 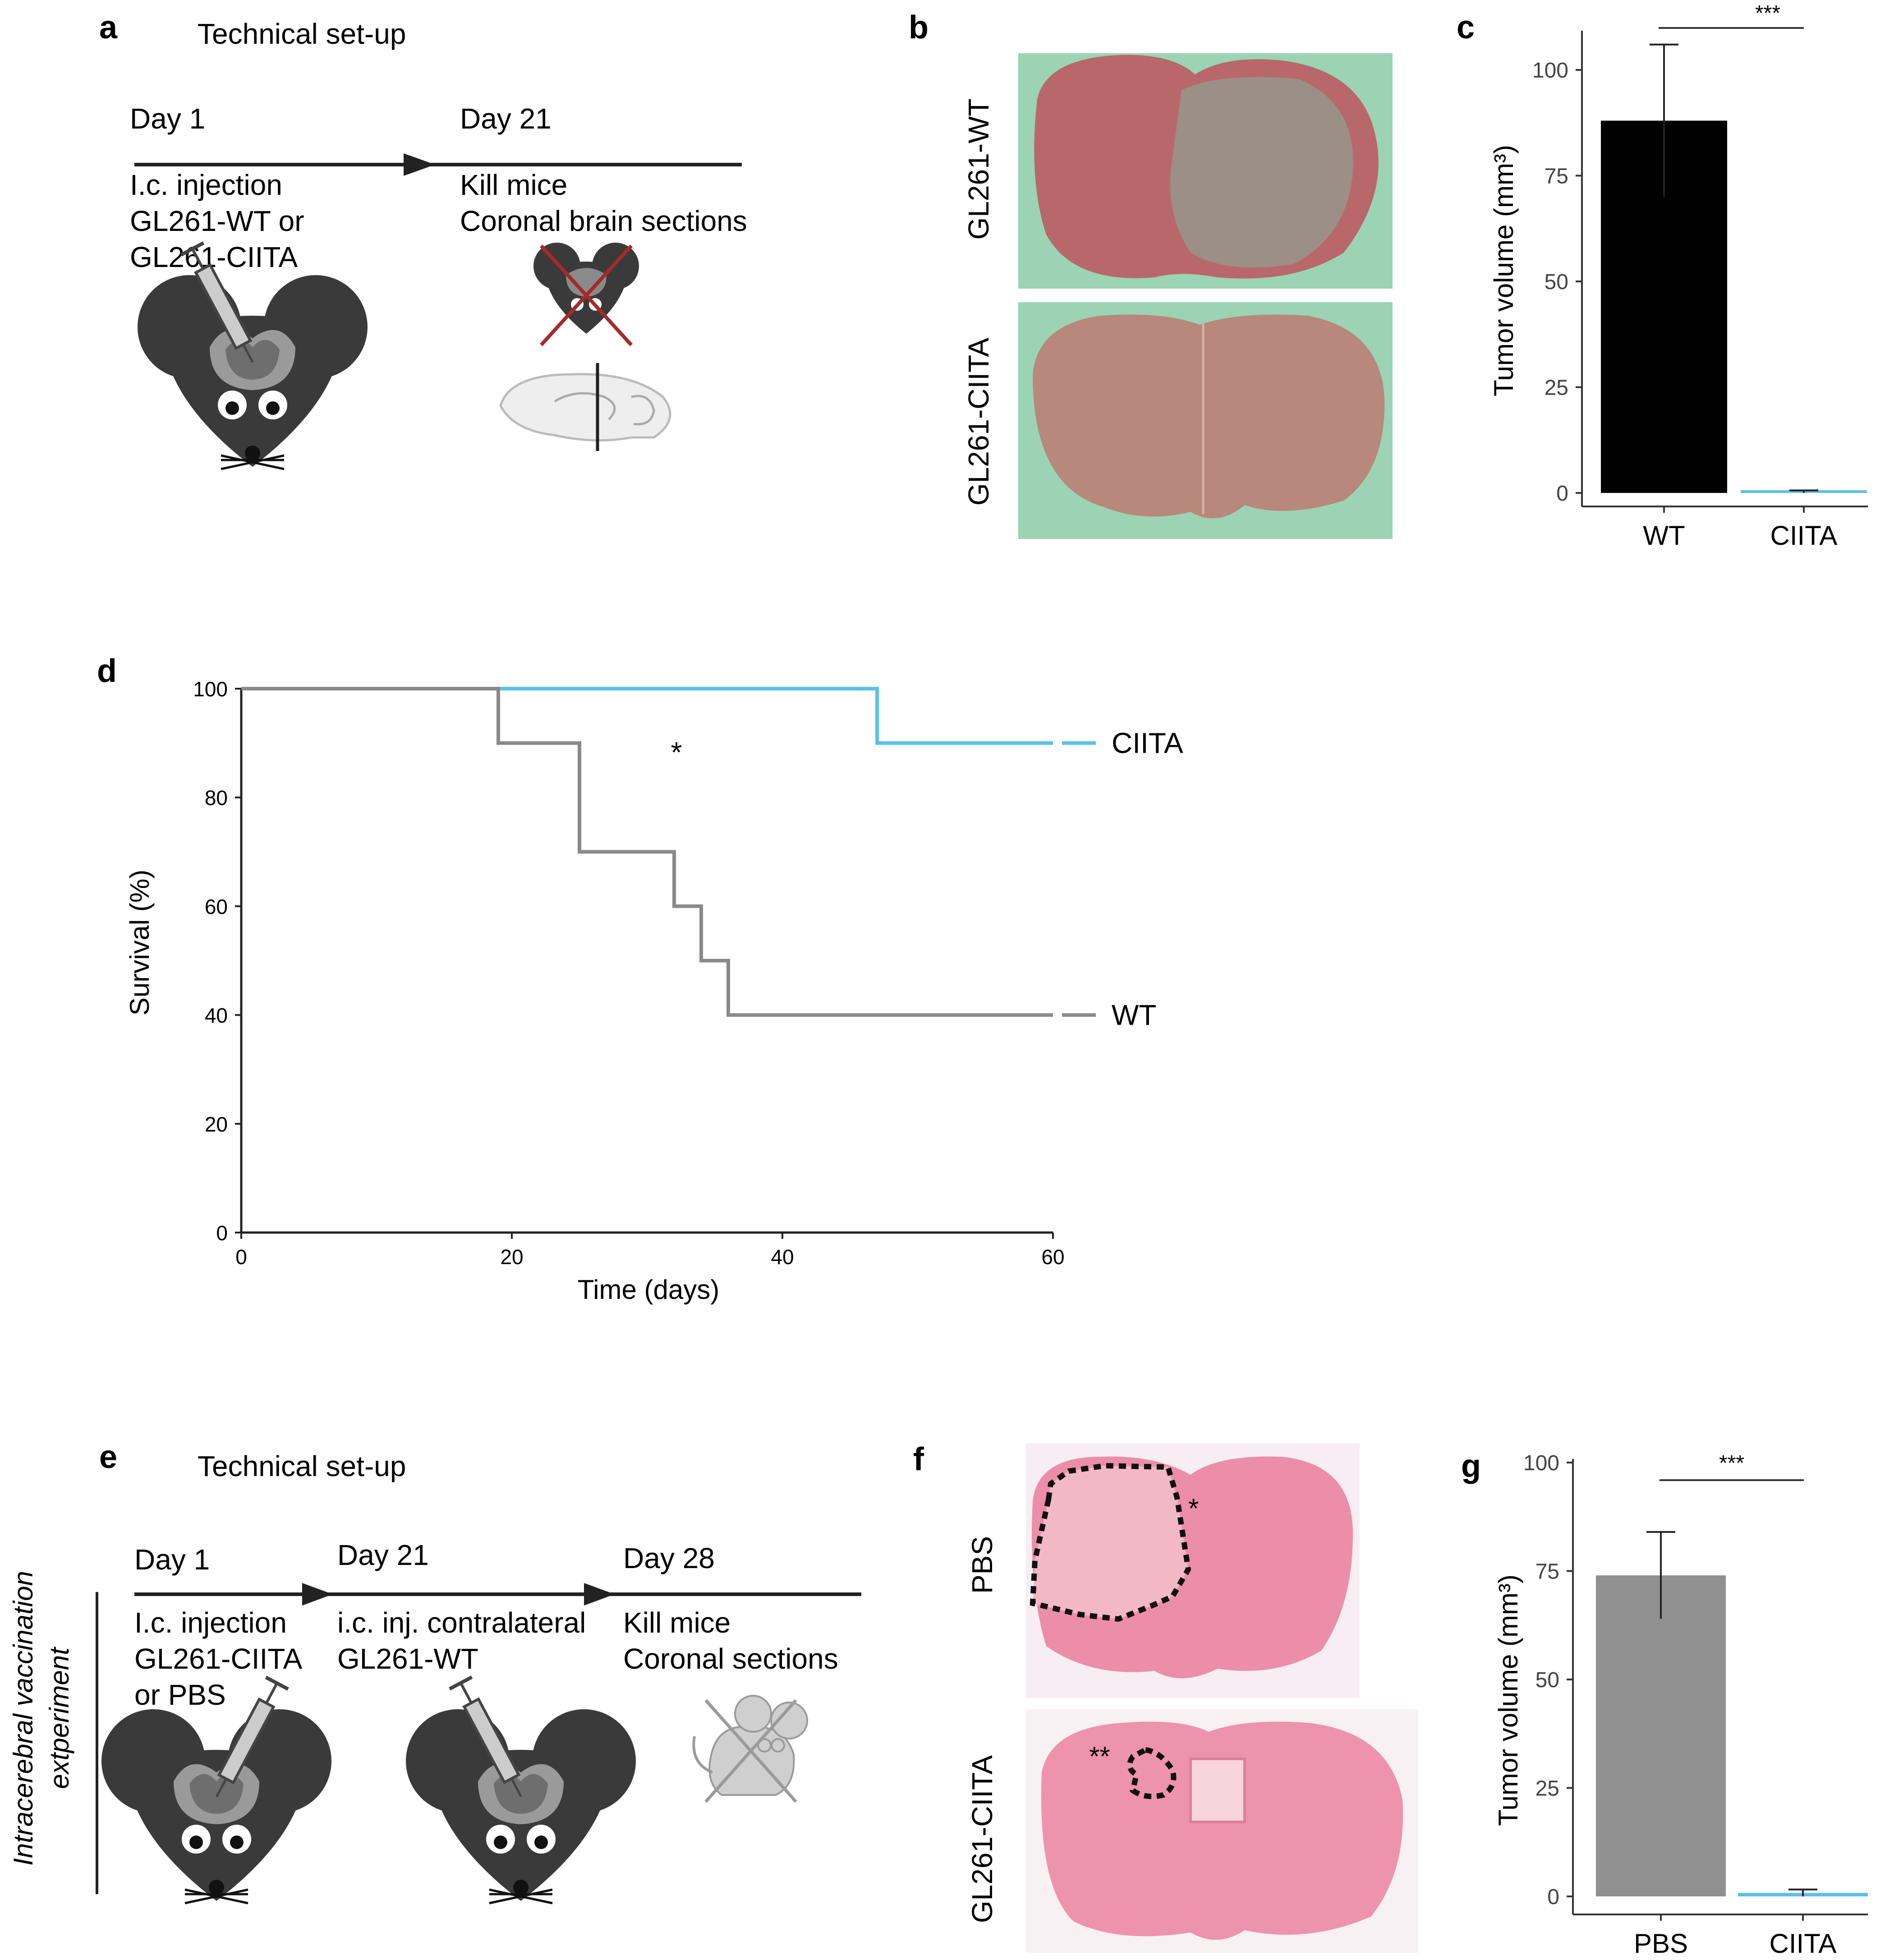 I want to click on tumor-outline-ciita, so click(x=1152, y=1773).